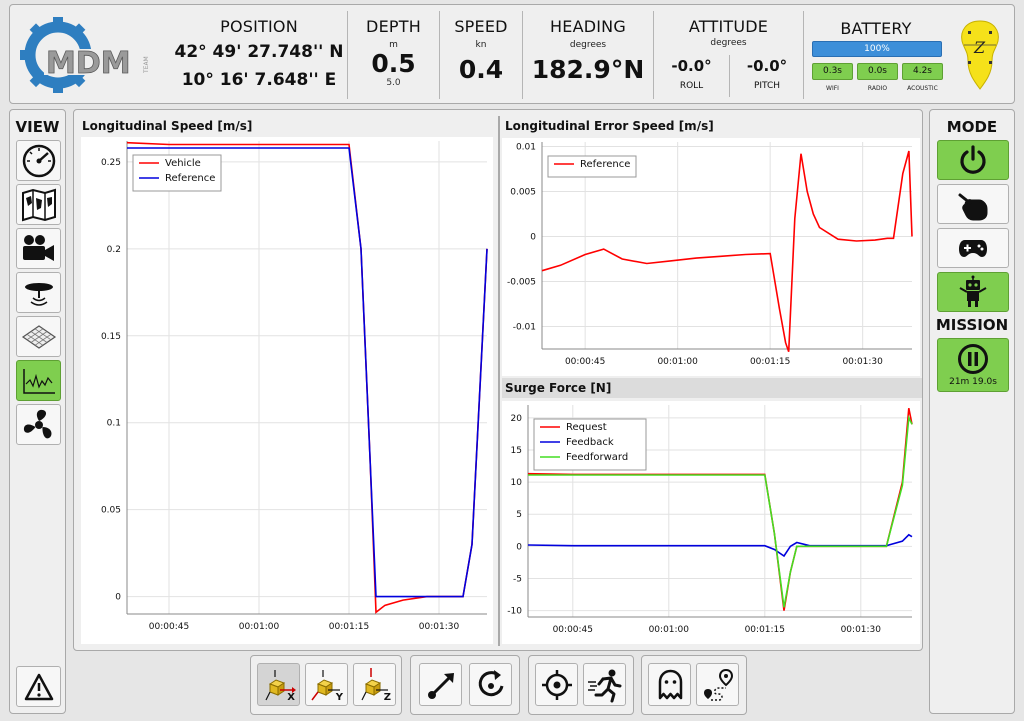  Describe the element at coordinates (481, 69) in the screenshot. I see `speed-value: 0.4` at that location.